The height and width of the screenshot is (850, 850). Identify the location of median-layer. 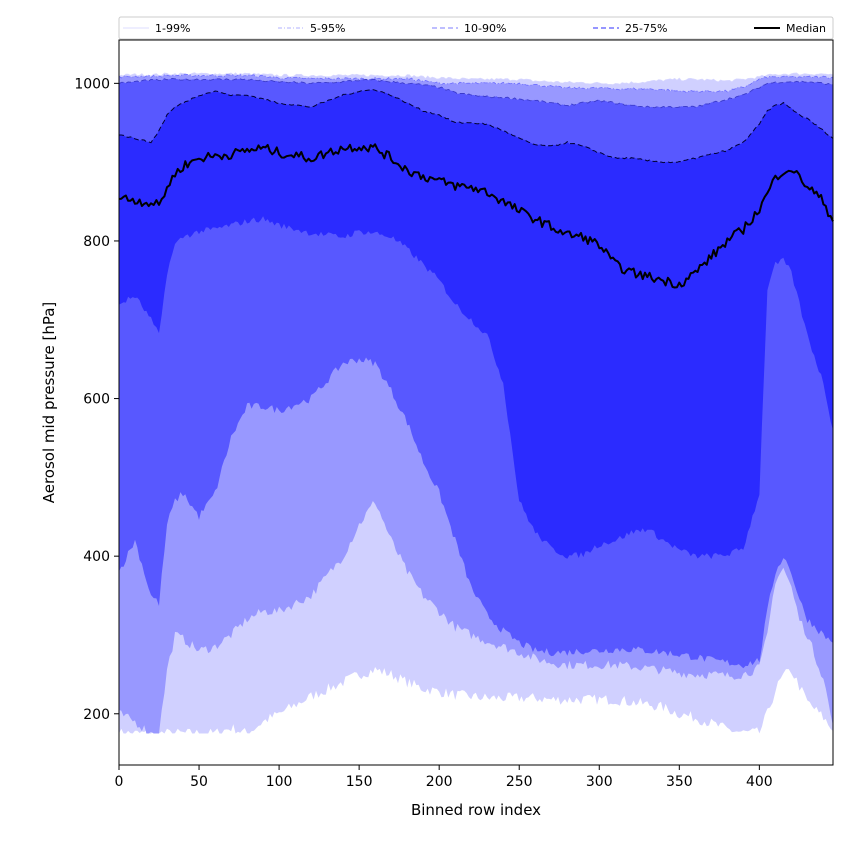
(476, 216).